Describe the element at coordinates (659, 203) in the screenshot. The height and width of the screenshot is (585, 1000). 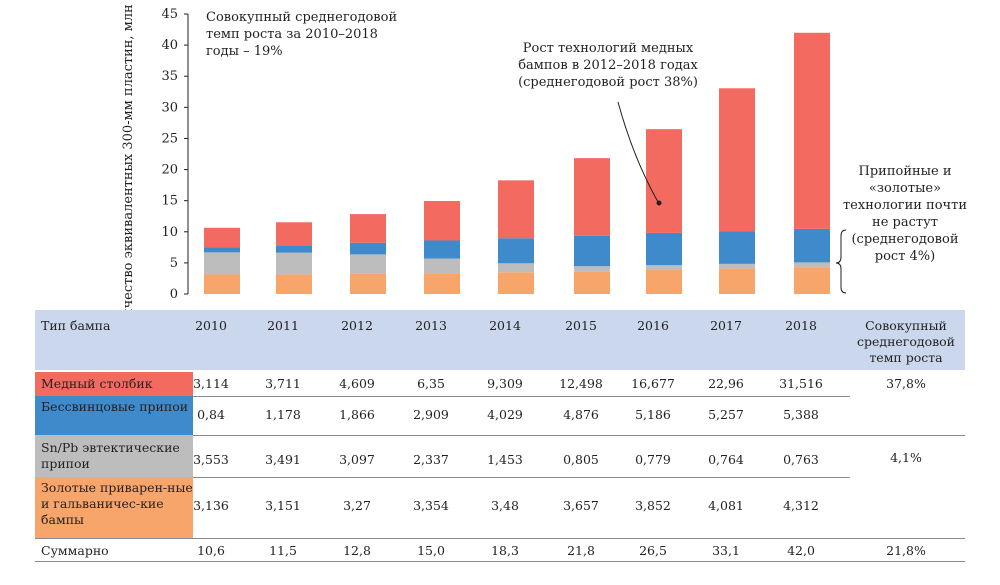
I see `copper-annotation-dot` at that location.